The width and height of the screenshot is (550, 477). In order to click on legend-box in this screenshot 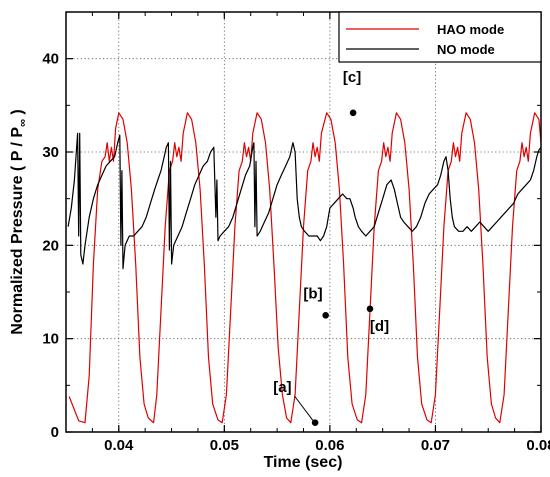, I will do `click(440, 37)`.